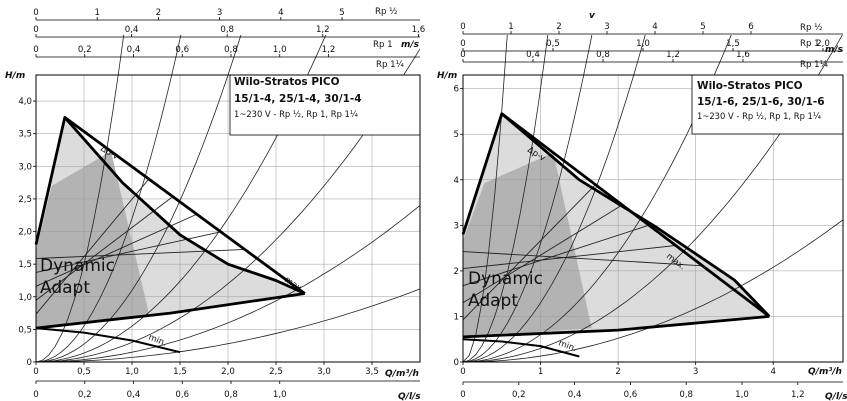  What do you see at coordinates (25, 135) in the screenshot?
I see `y-tick-label: 3,5` at bounding box center [25, 135].